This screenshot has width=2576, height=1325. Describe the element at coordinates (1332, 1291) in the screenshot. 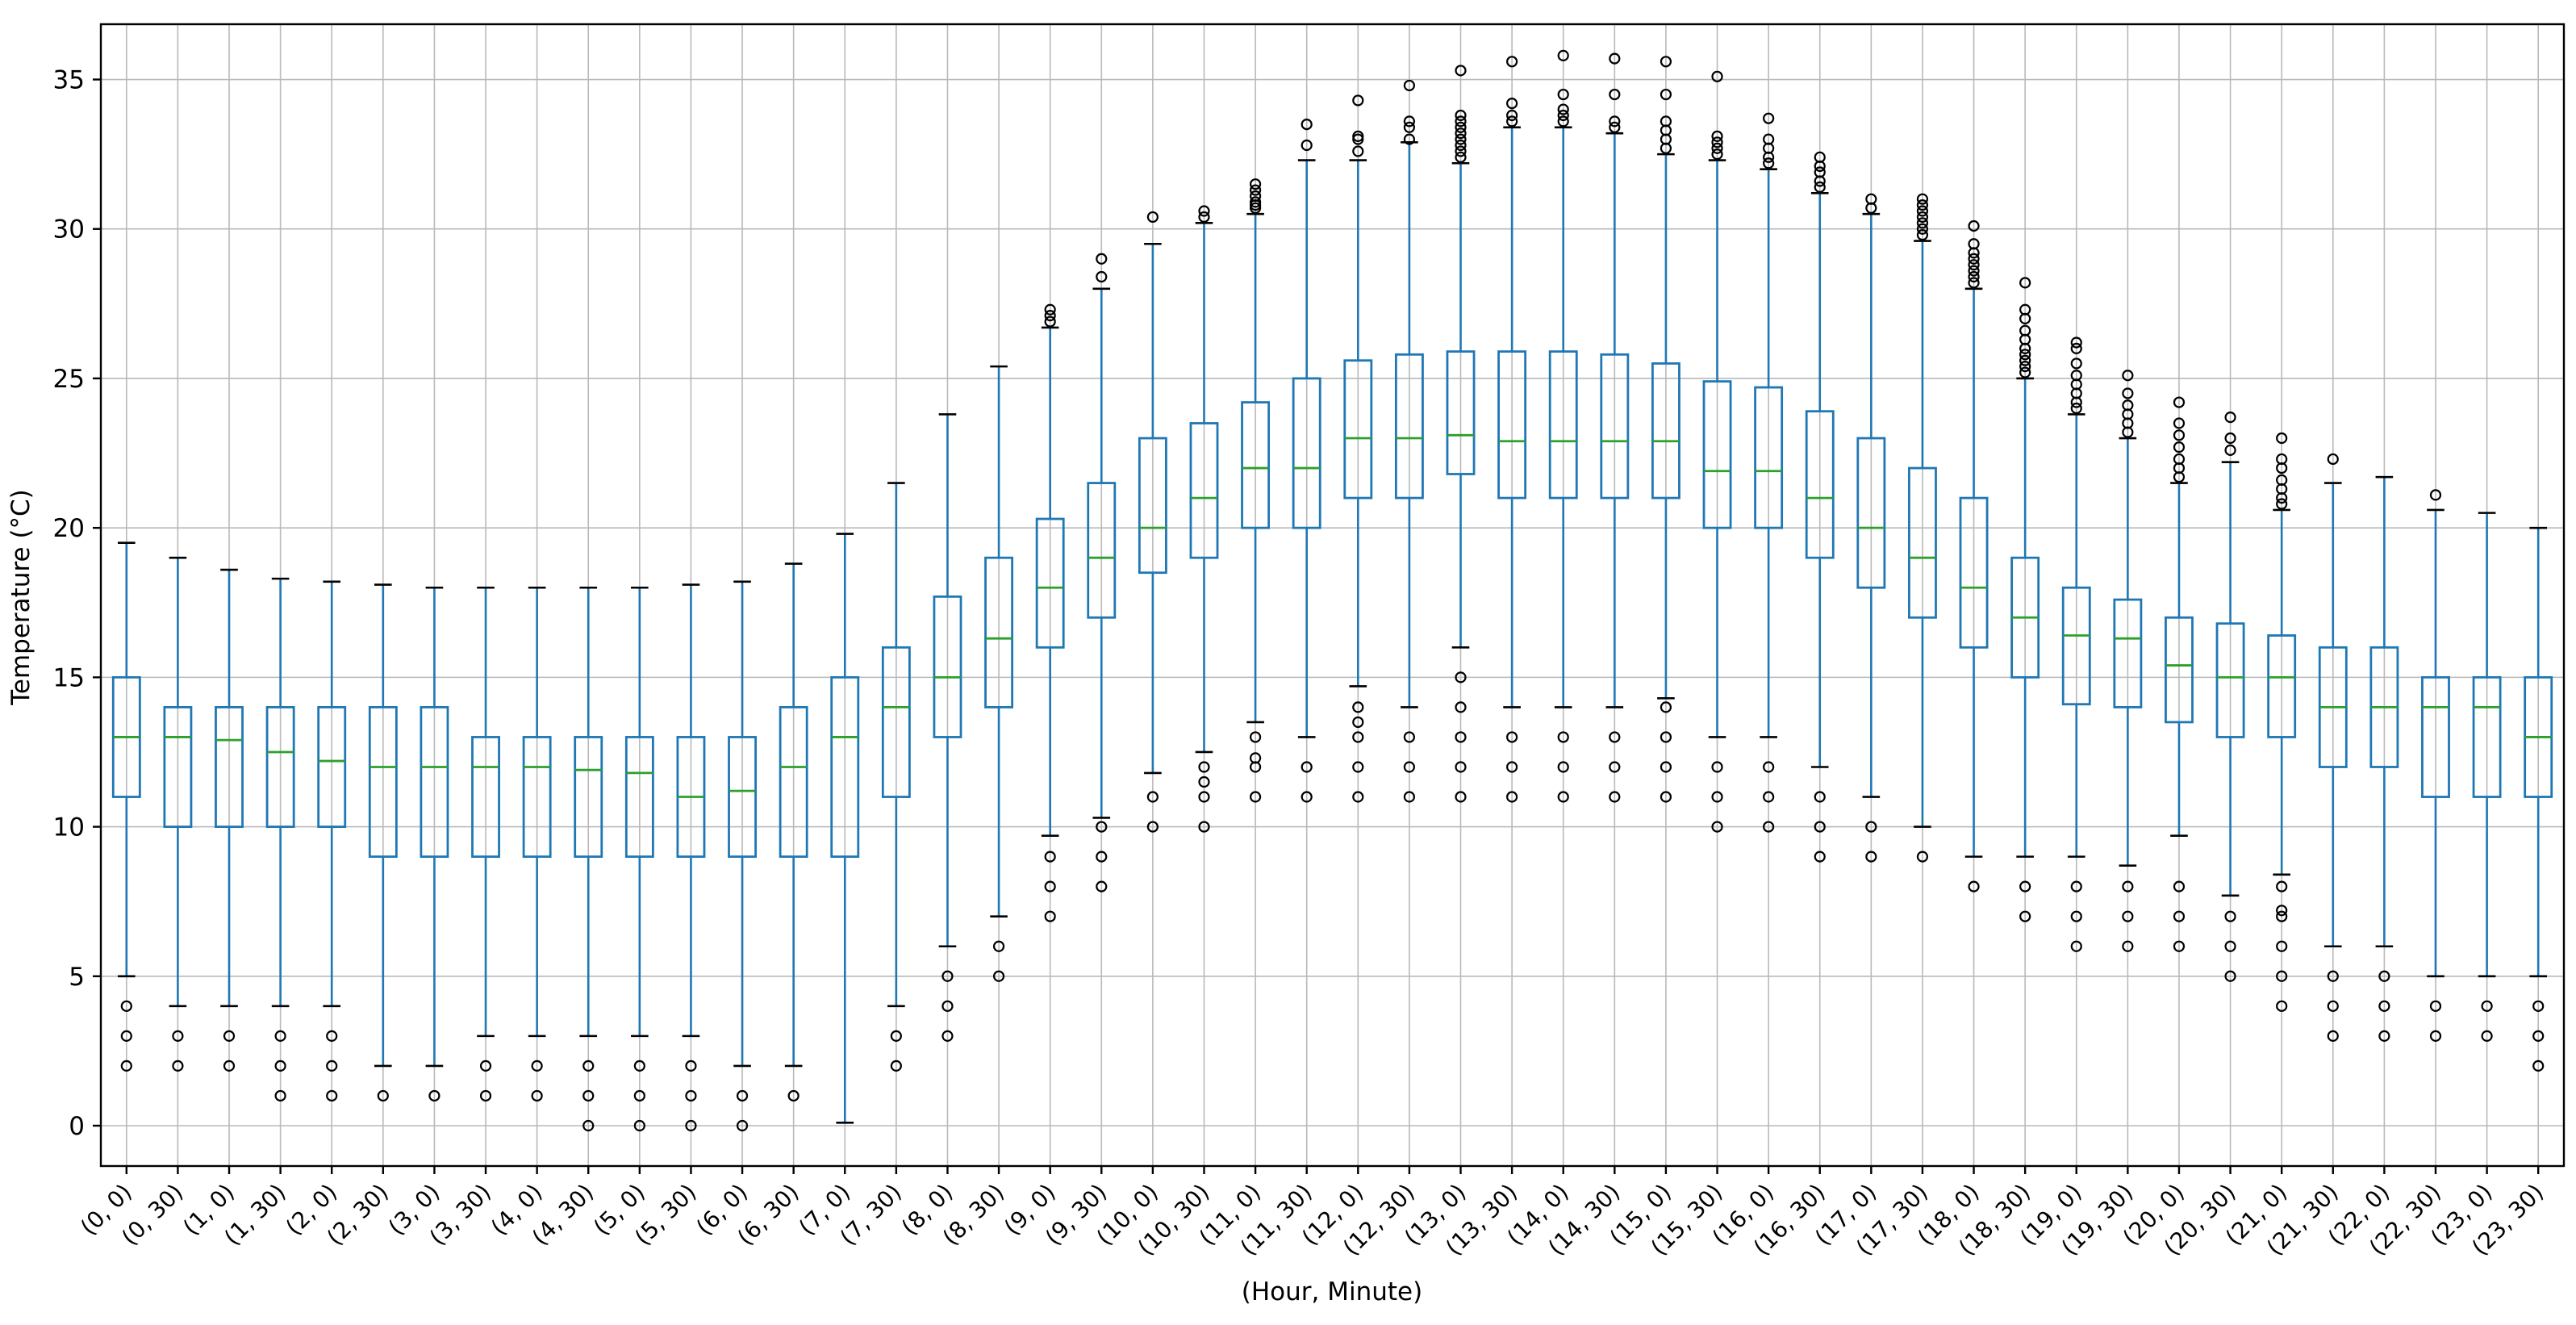

I see `x-axis-label: (Hour, Minute)` at that location.